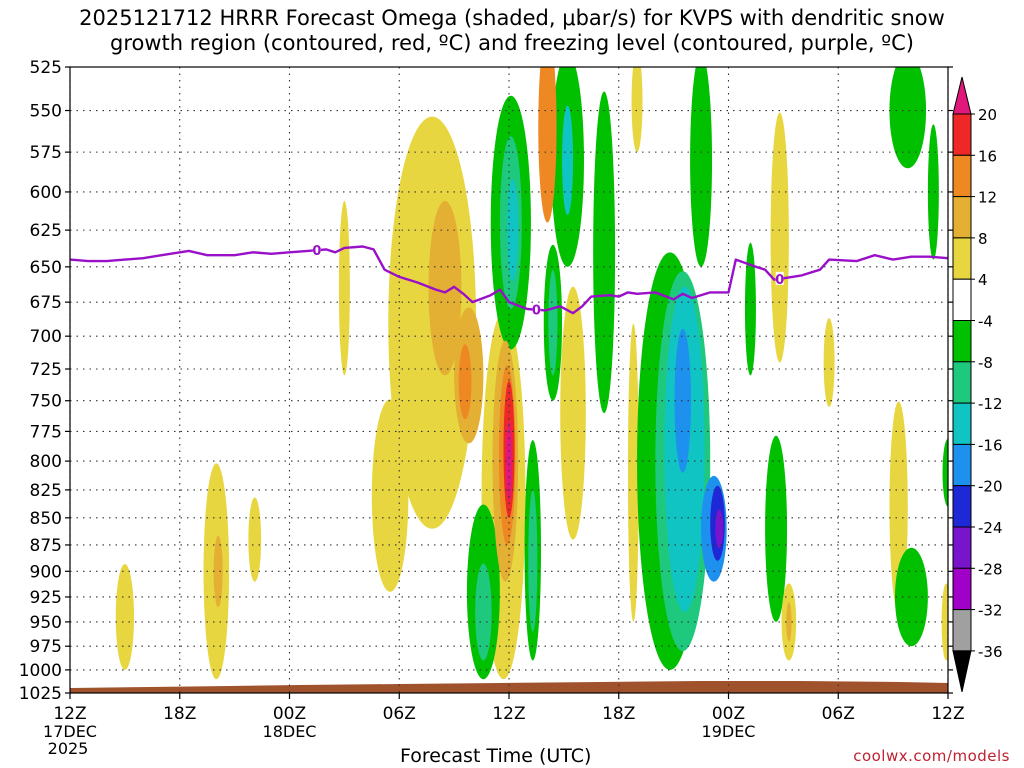 The image size is (1024, 768). What do you see at coordinates (496, 756) in the screenshot?
I see `x-axis-label: Forecast Time (UTC)` at bounding box center [496, 756].